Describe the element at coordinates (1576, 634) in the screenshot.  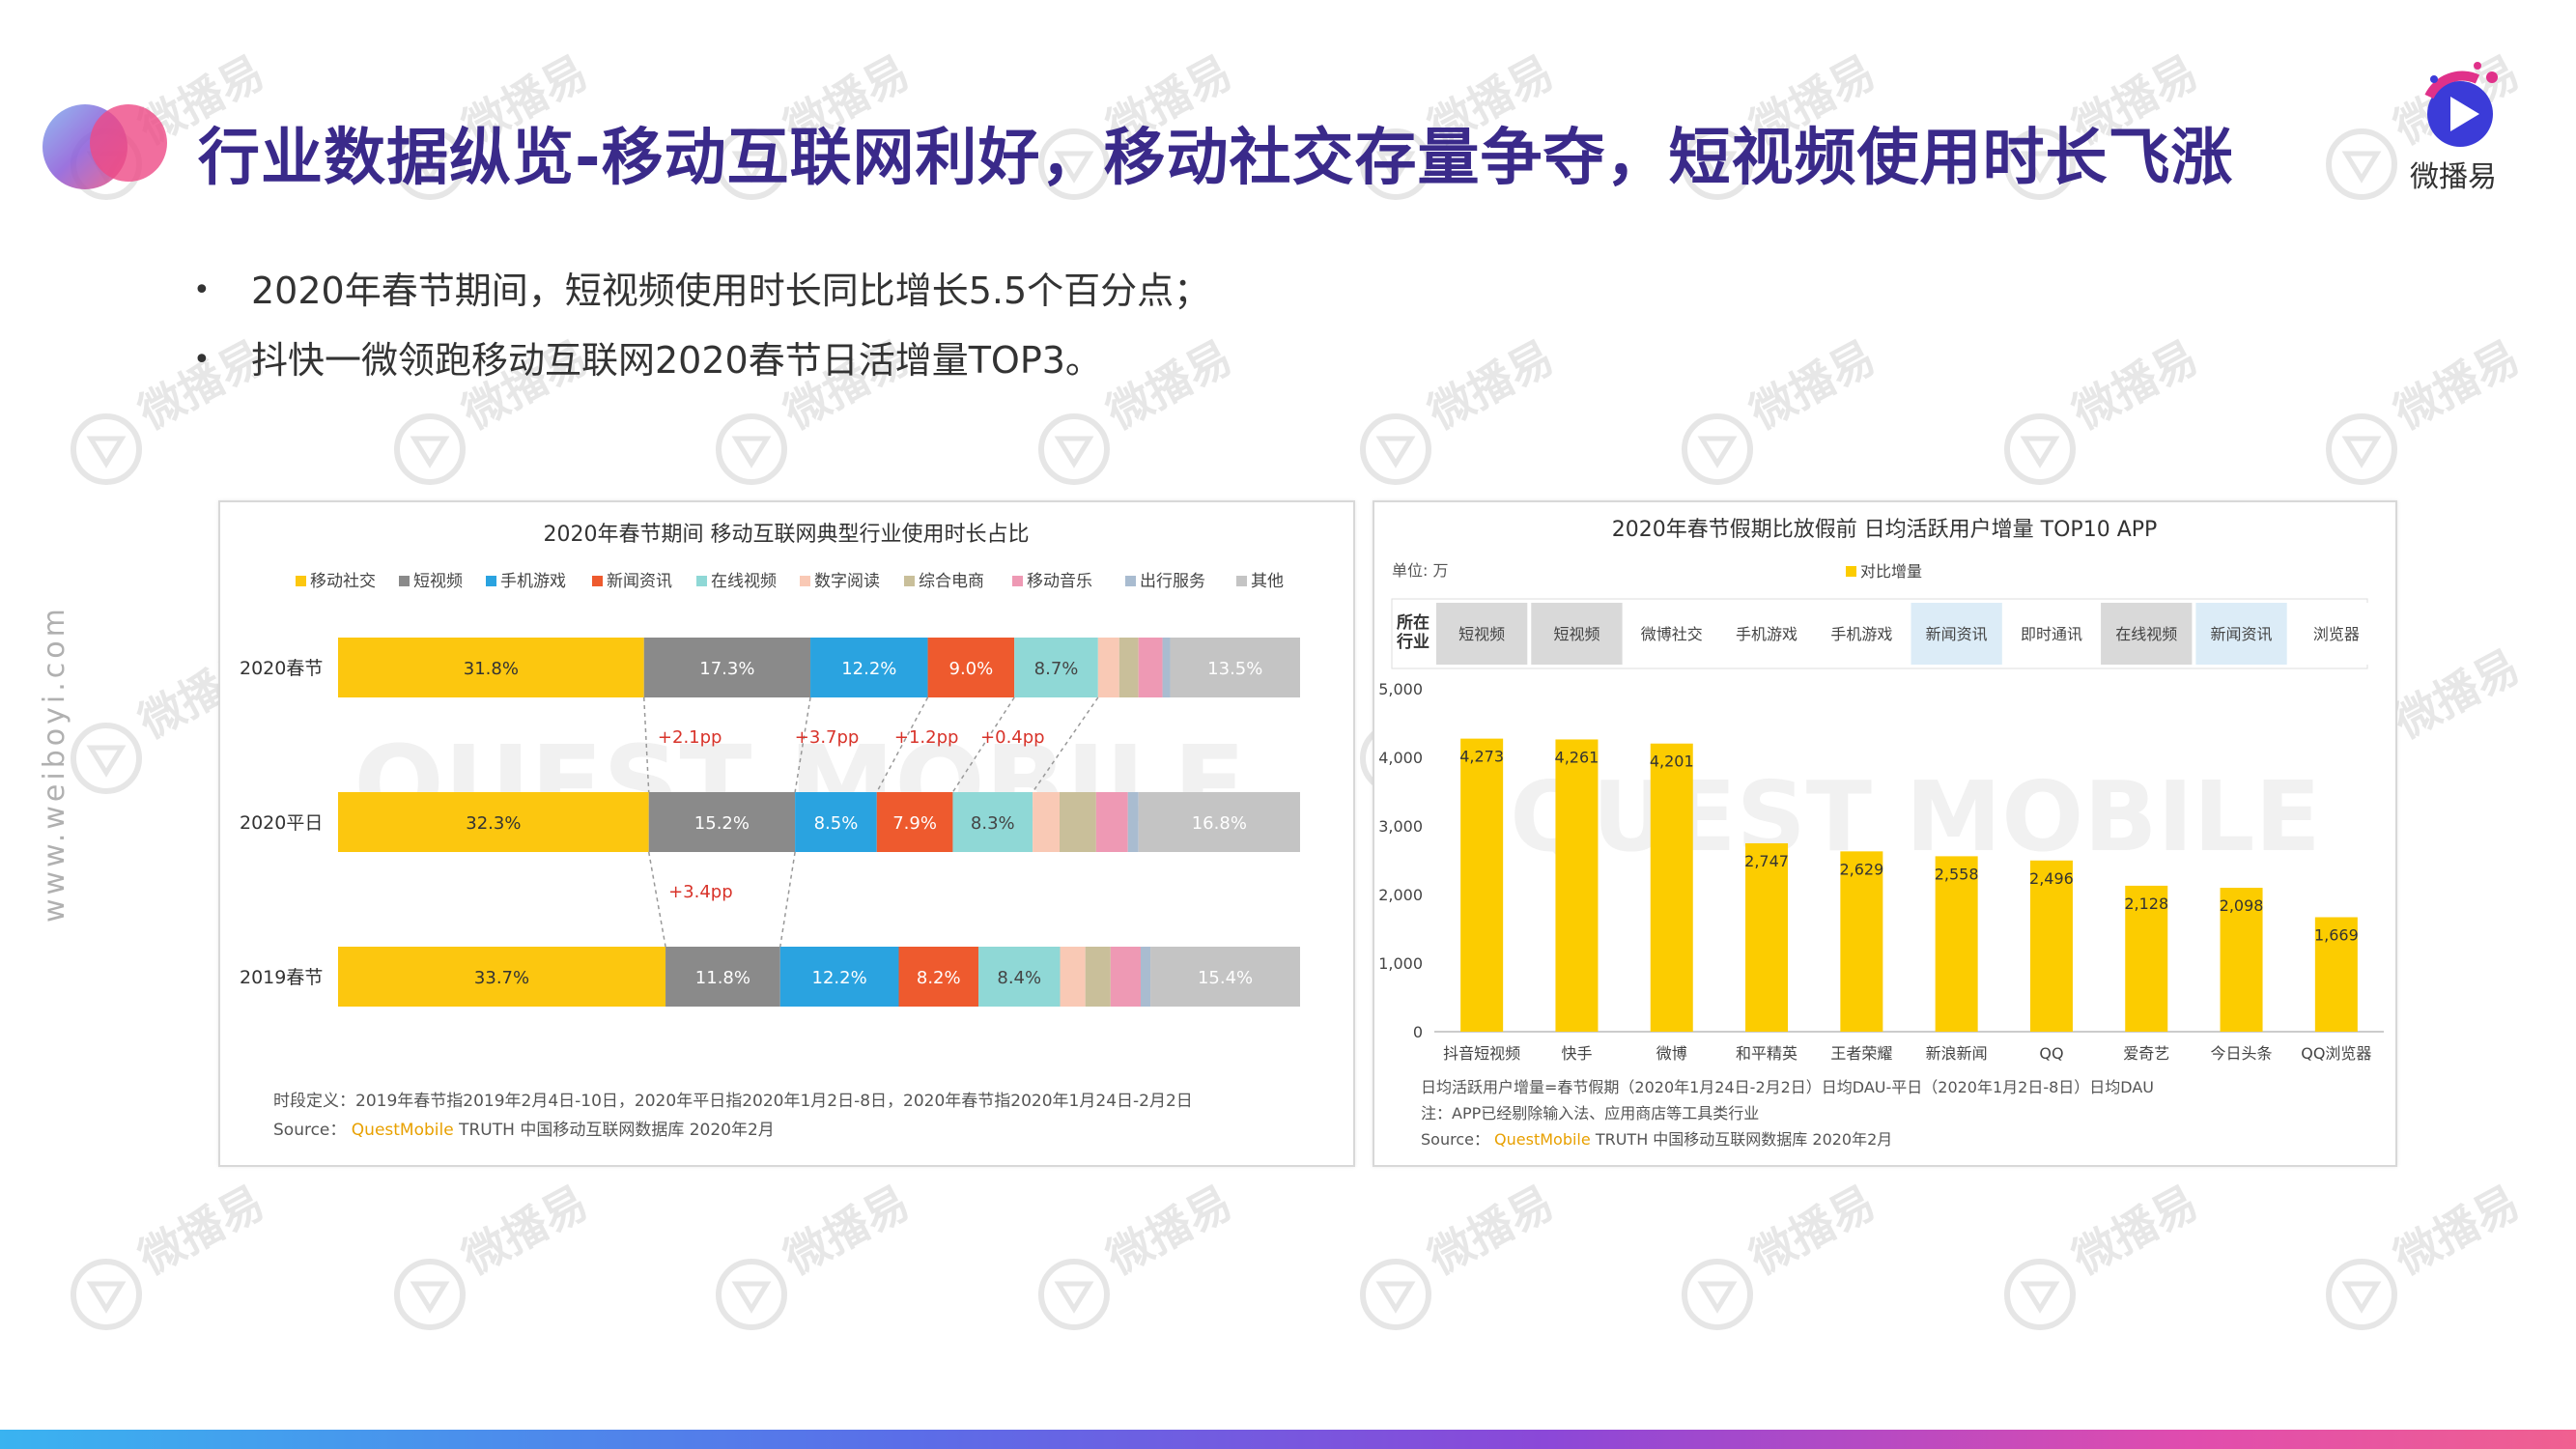
I see `industry-label: 短视频` at that location.